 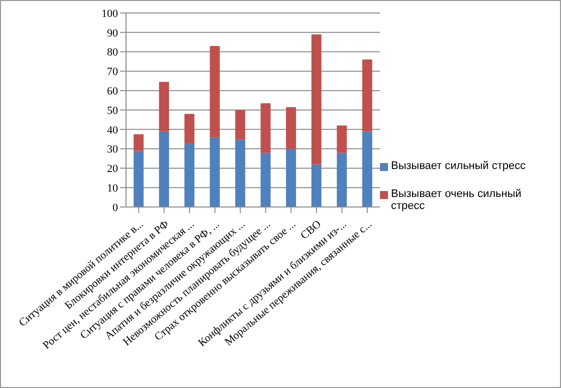 What do you see at coordinates (112, 92) in the screenshot?
I see `y-tick-label: 60` at bounding box center [112, 92].